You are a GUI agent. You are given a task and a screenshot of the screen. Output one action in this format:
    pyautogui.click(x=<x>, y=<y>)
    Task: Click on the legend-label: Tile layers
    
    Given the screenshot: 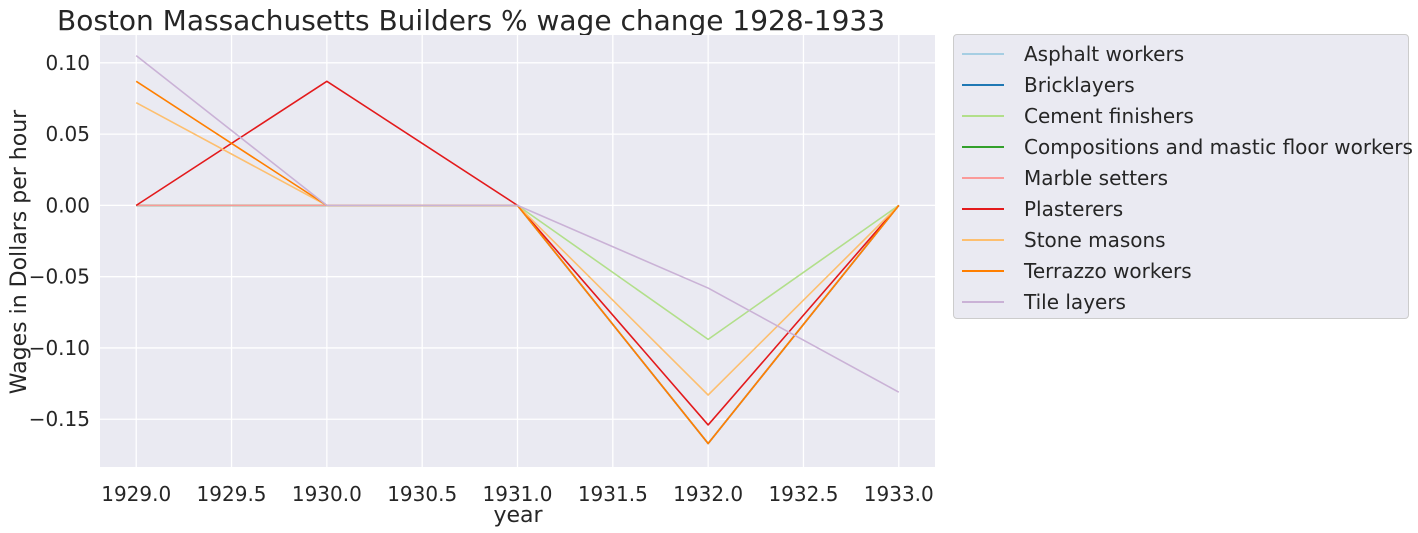 What is the action you would take?
    pyautogui.click(x=1075, y=301)
    